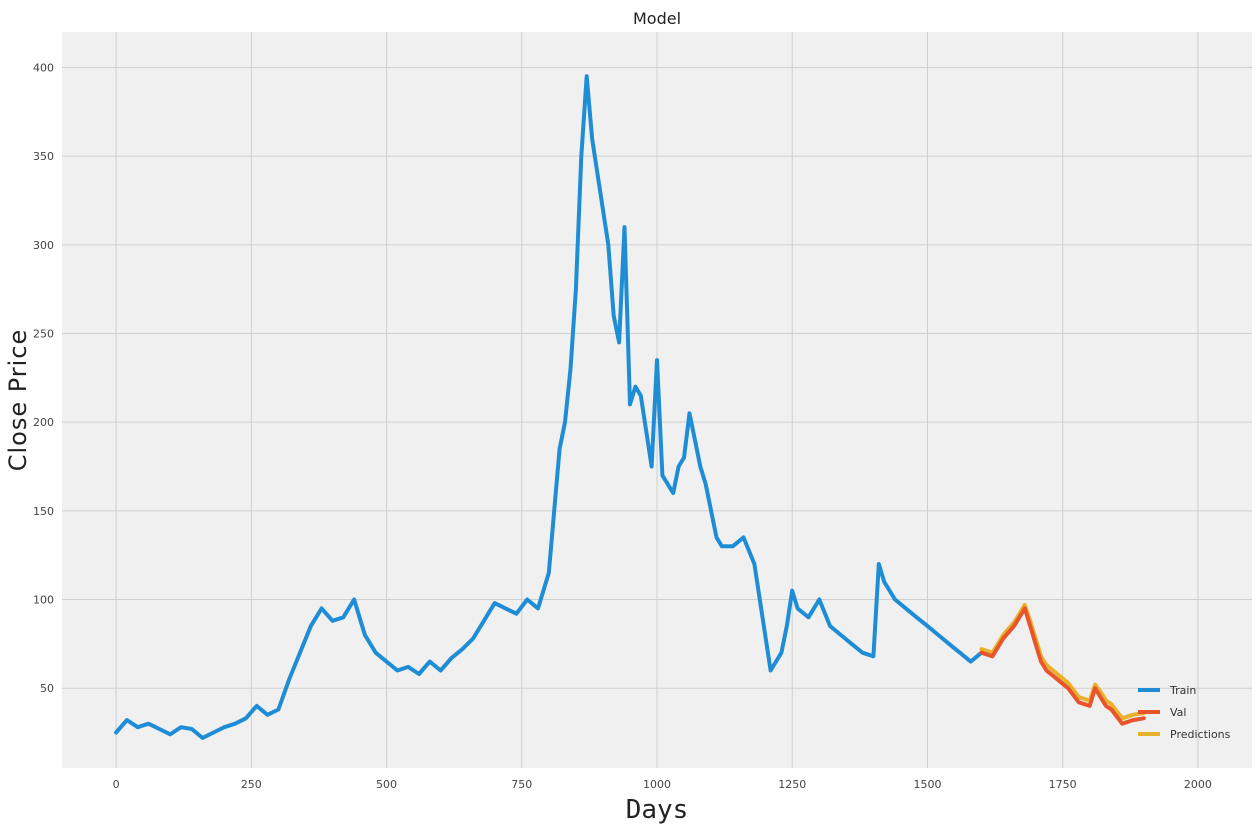 Image resolution: width=1256 pixels, height=832 pixels. I want to click on x-tick-label: 1250, so click(792, 784).